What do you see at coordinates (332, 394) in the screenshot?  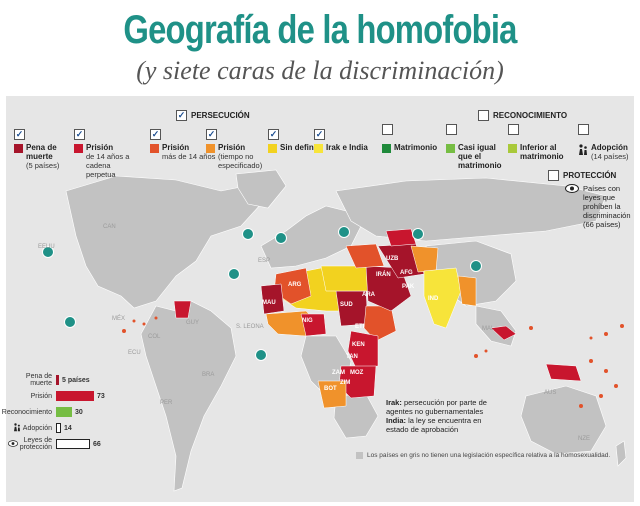 I see `botswana-shape` at bounding box center [332, 394].